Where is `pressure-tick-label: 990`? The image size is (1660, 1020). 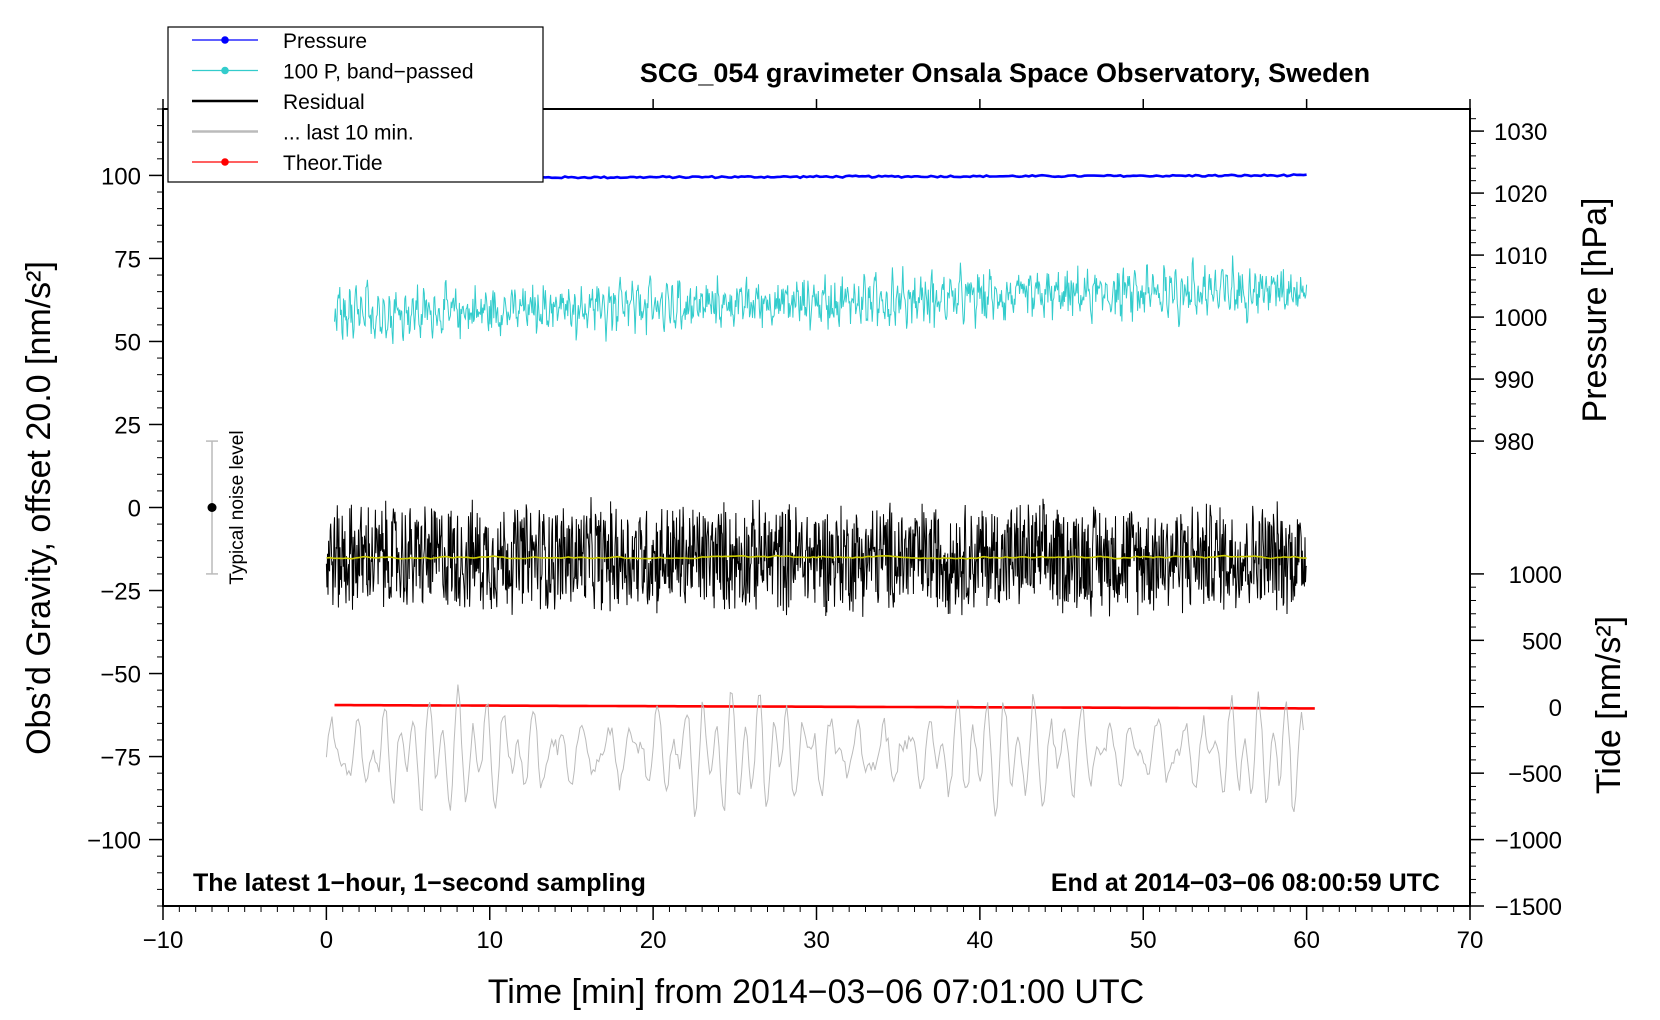
pressure-tick-label: 990 is located at coordinates (1514, 380).